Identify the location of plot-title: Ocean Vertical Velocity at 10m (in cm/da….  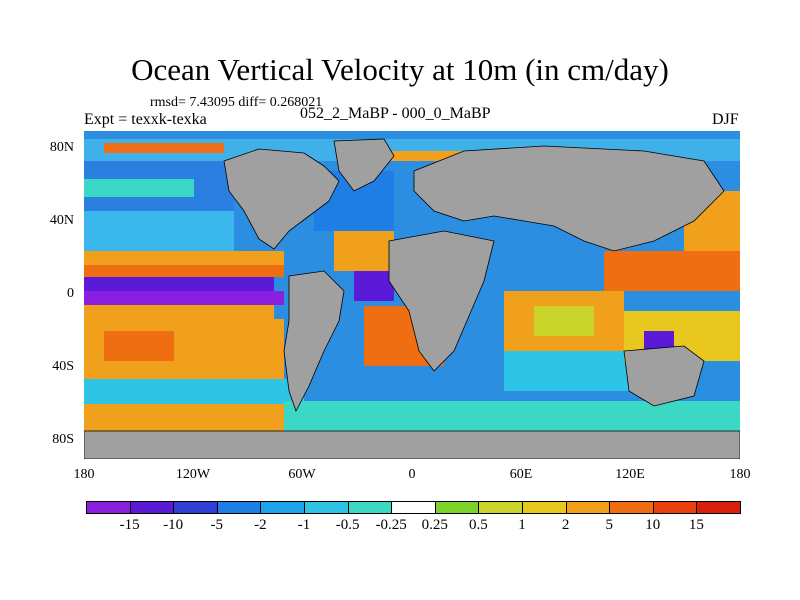
(400, 69).